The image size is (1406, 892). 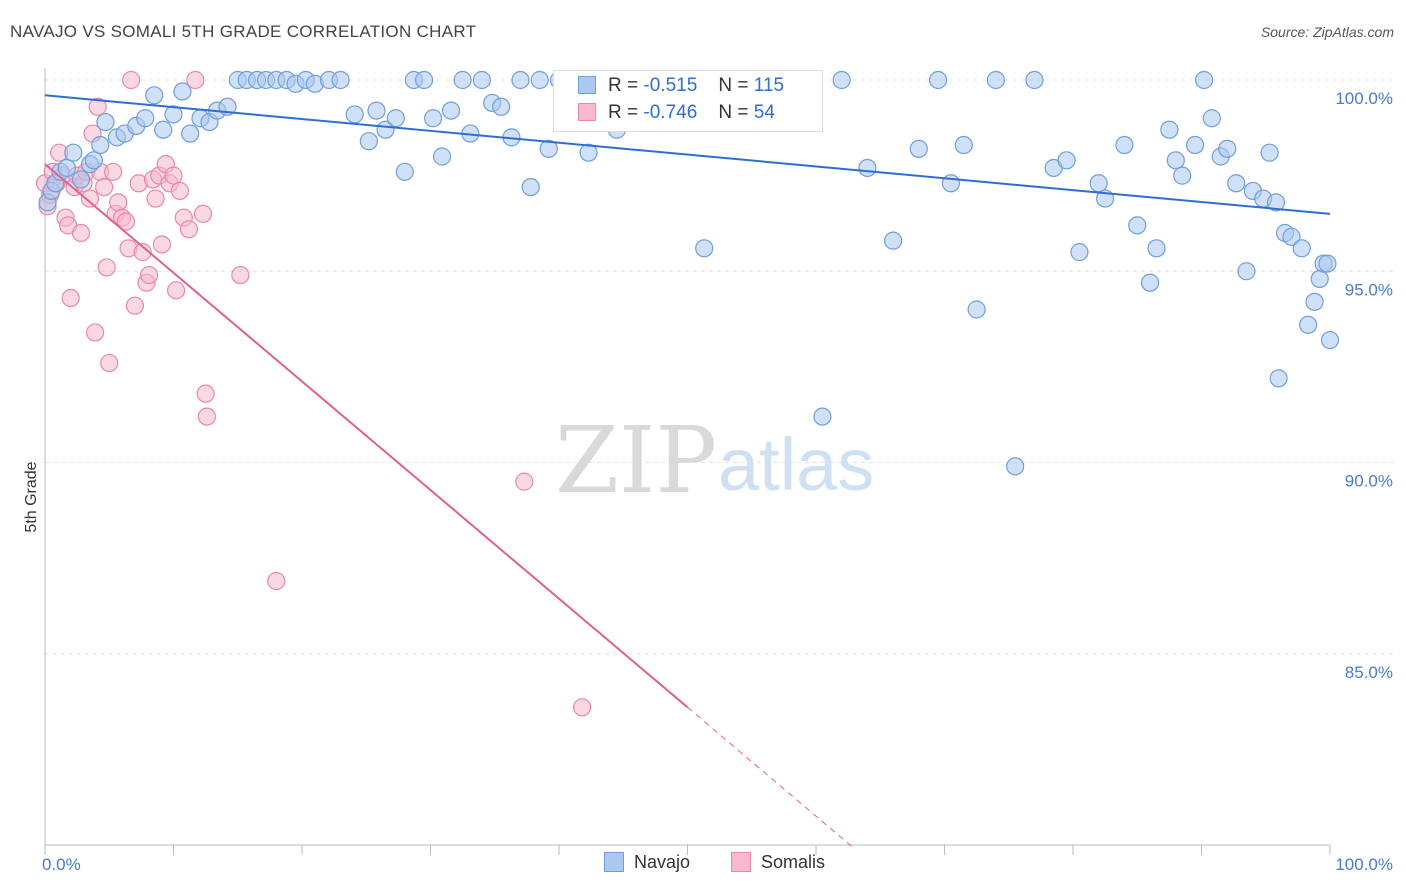 What do you see at coordinates (687, 154) in the screenshot?
I see `navajo-trend-line` at bounding box center [687, 154].